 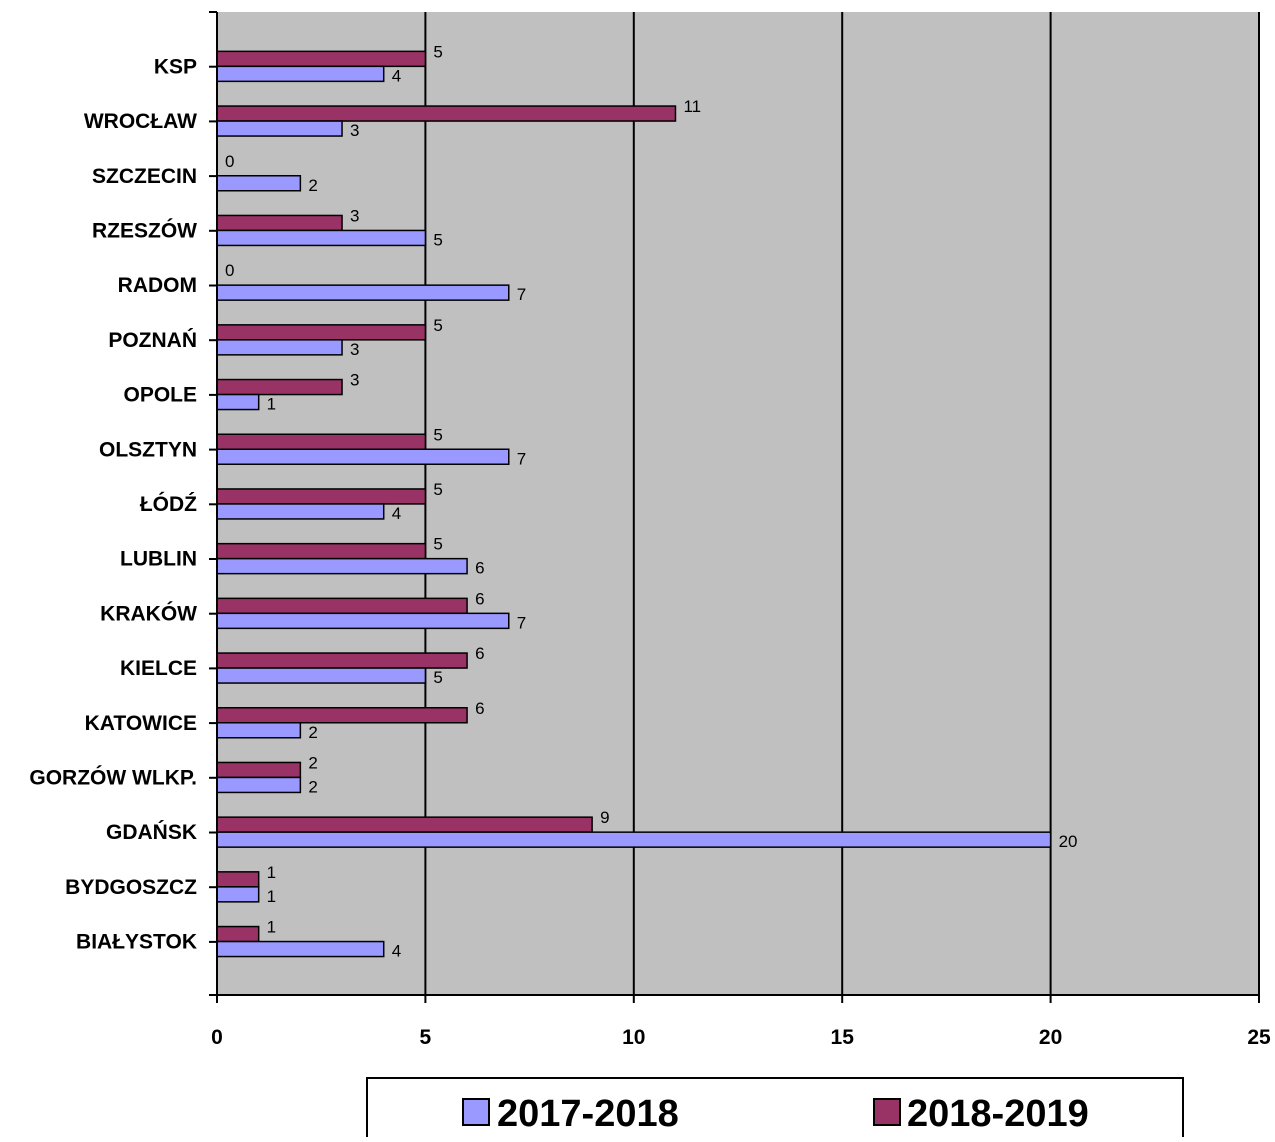 I want to click on category-label: KRAKÓW, so click(x=148, y=613).